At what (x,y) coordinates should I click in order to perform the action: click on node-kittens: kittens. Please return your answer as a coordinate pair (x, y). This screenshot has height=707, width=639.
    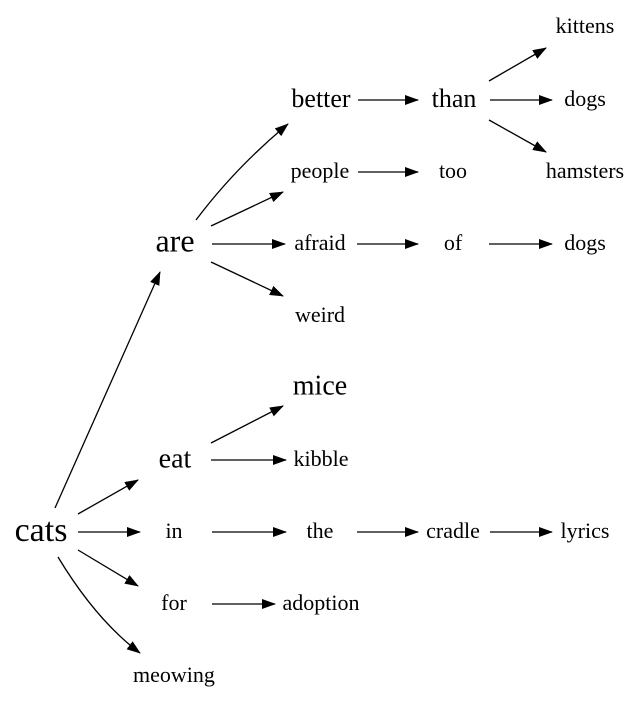
    Looking at the image, I should click on (585, 25).